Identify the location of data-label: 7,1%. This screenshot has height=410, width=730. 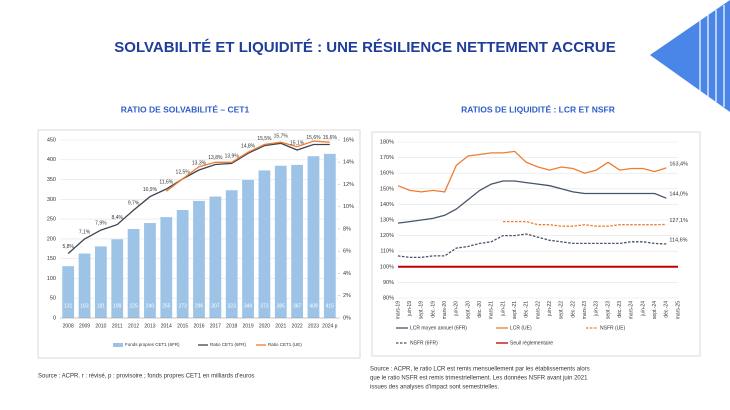
(85, 232).